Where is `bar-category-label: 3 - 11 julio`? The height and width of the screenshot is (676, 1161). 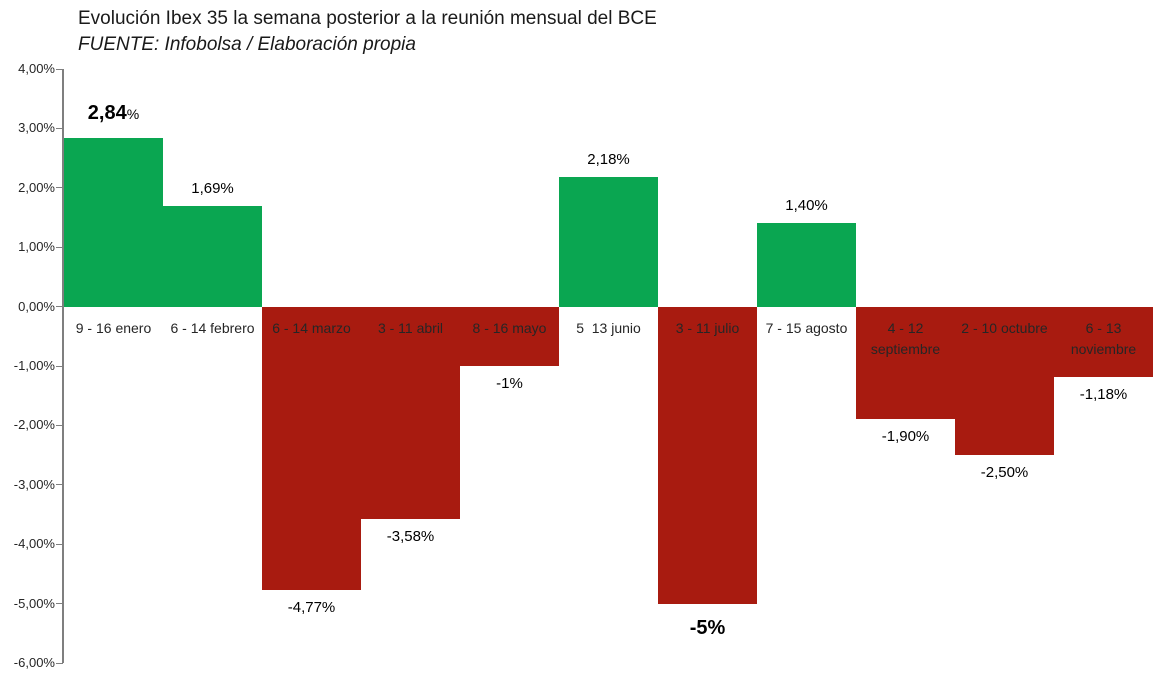
bar-category-label: 3 - 11 julio is located at coordinates (707, 327).